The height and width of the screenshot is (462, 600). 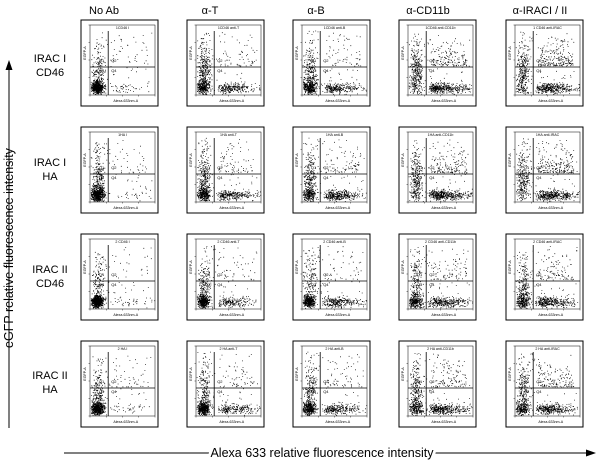 I want to click on scatter-panel: 2 HA anti-T Q1 Q2 Q3 Q4 Alexa-633nm-A EGFP-A, so click(x=225, y=384).